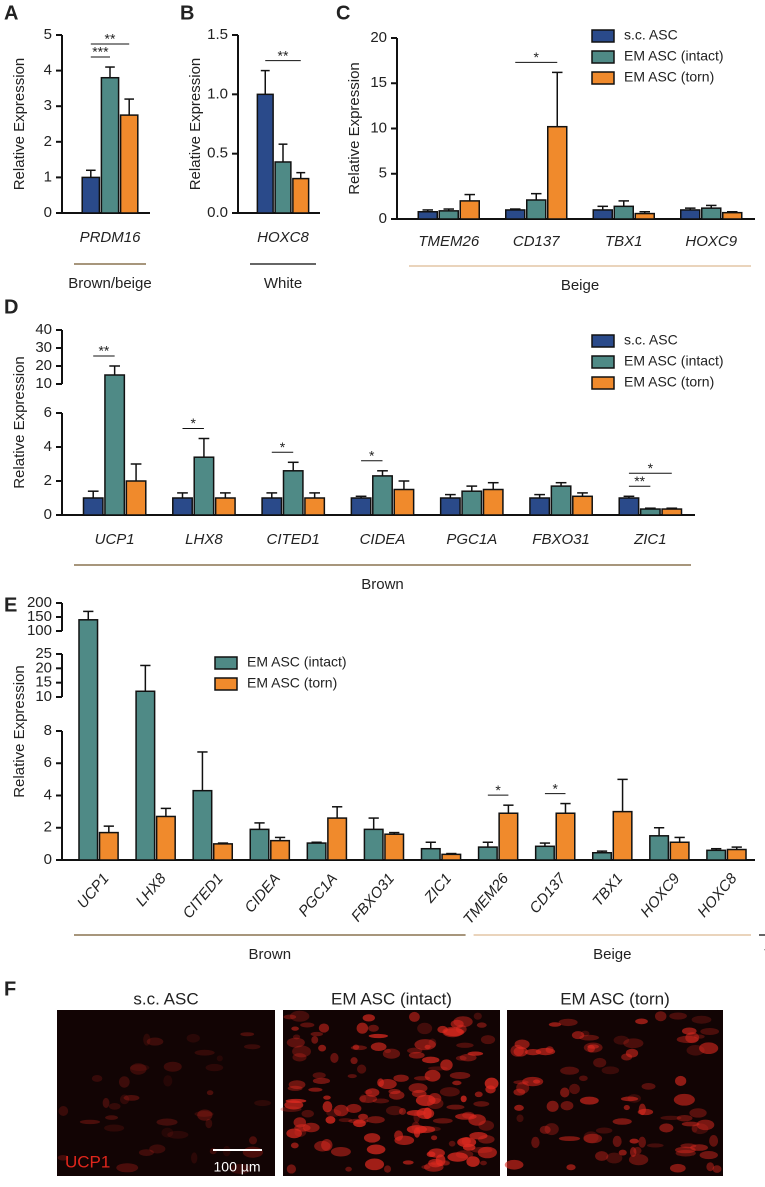 The width and height of the screenshot is (765, 1187). I want to click on y-tick-label: 25, so click(43, 653).